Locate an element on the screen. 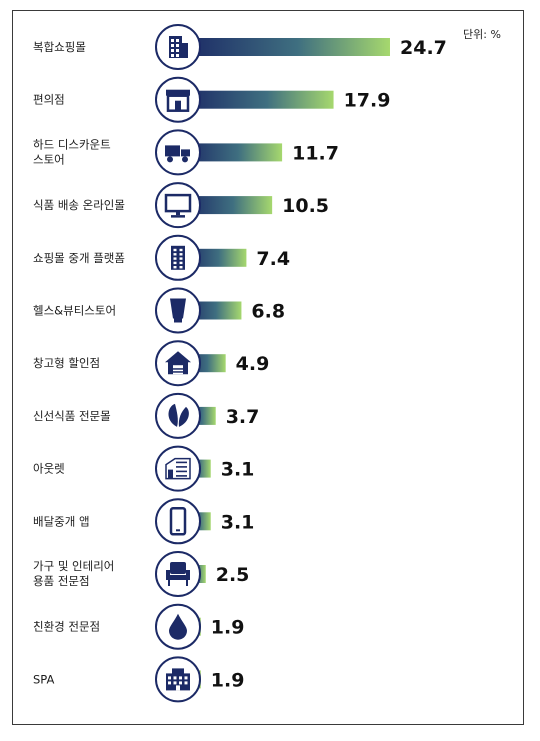 This screenshot has height=741, width=540. warehouse-icon is located at coordinates (178, 363).